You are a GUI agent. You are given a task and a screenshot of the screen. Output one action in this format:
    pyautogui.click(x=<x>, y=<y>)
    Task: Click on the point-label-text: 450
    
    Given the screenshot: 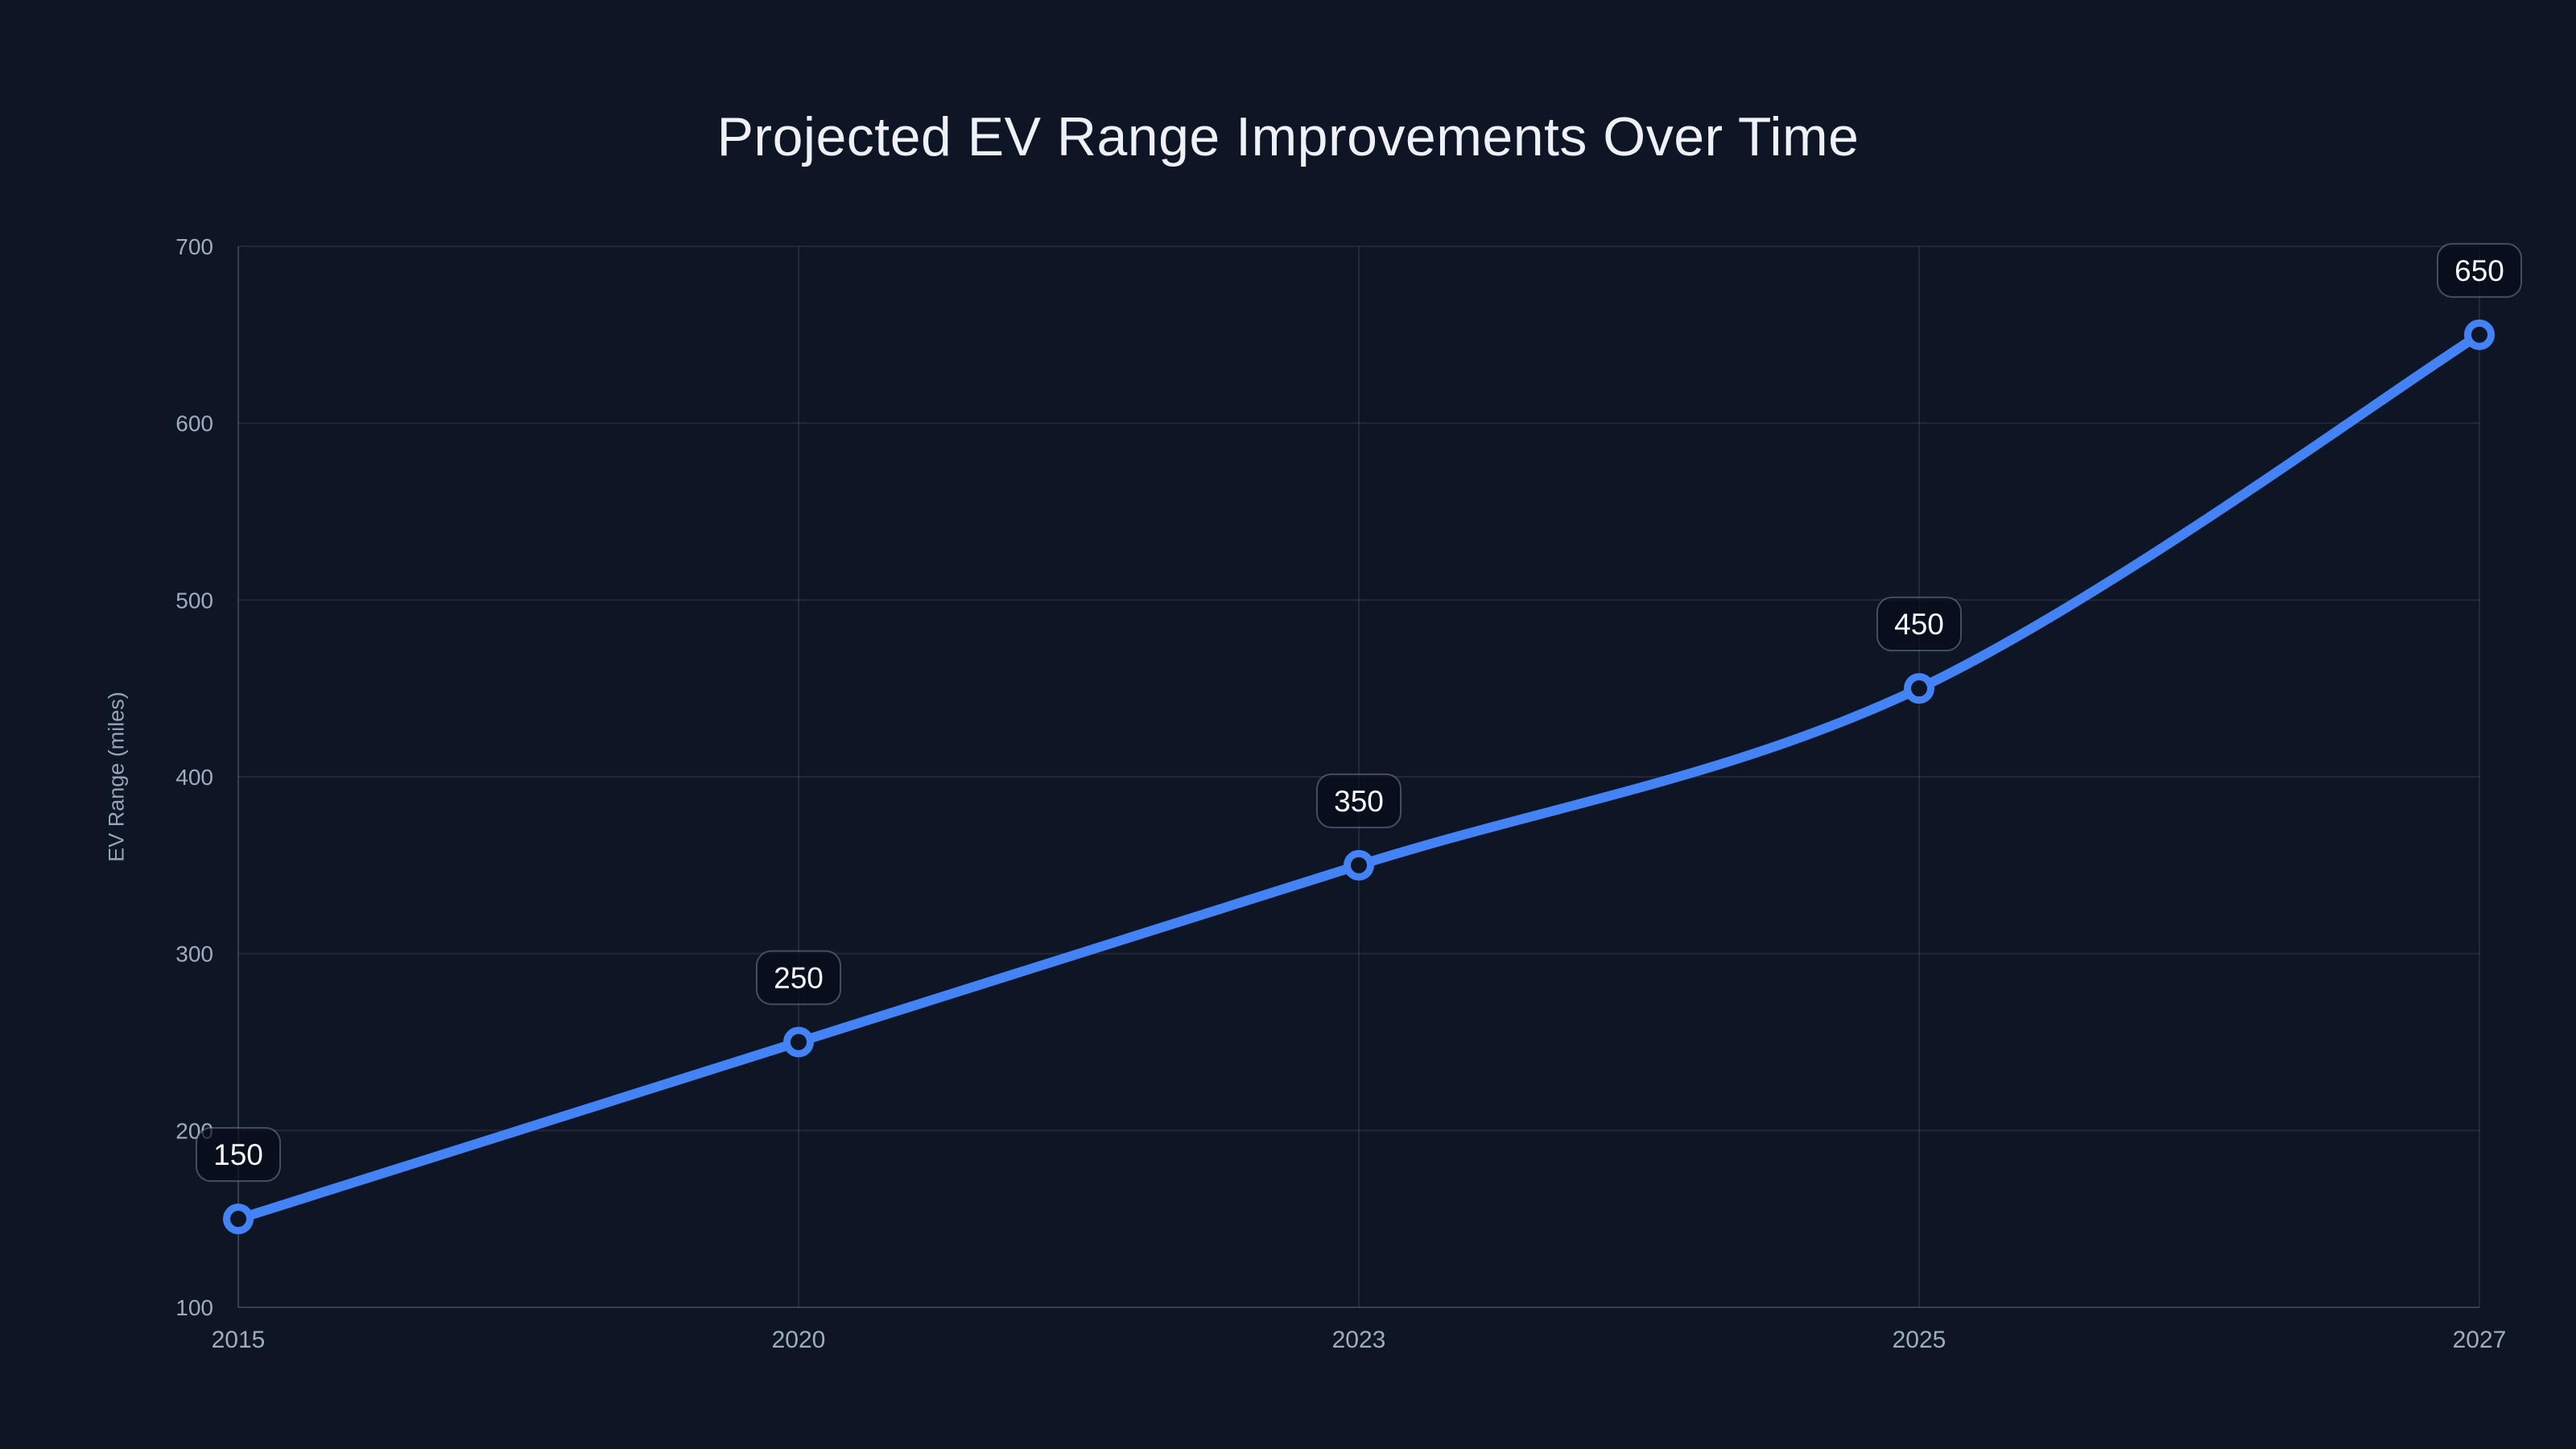 What is the action you would take?
    pyautogui.click(x=1919, y=624)
    